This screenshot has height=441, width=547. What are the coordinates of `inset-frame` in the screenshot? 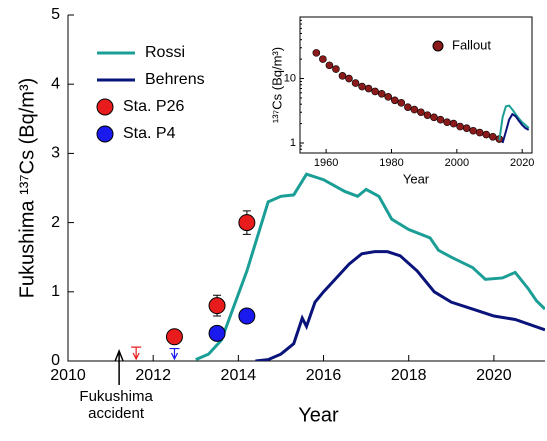 It's located at (416, 85).